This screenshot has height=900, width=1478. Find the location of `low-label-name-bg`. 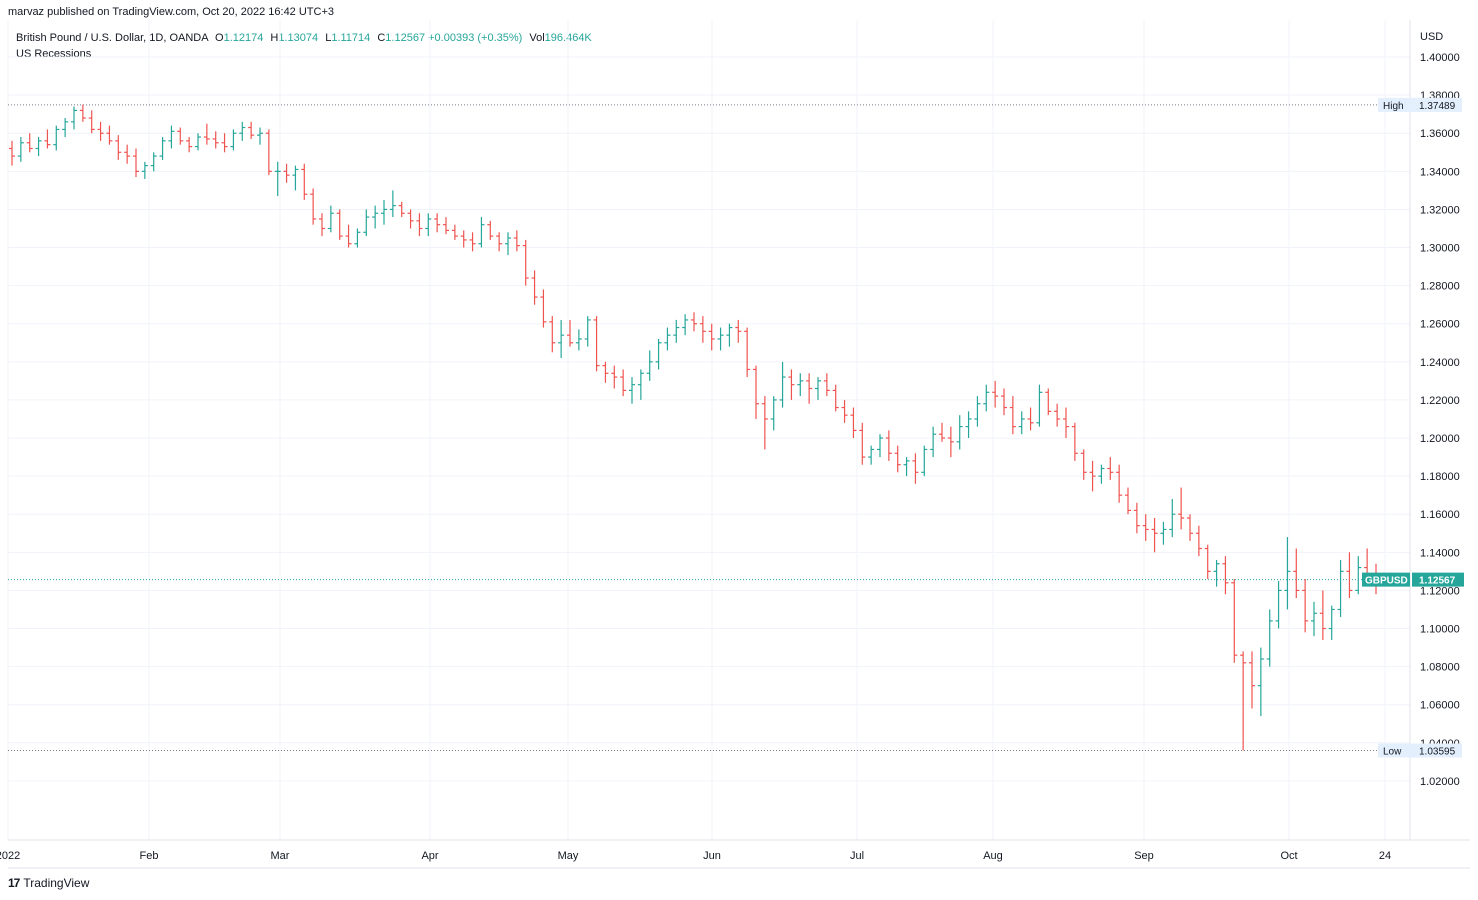

low-label-name-bg is located at coordinates (1395, 750).